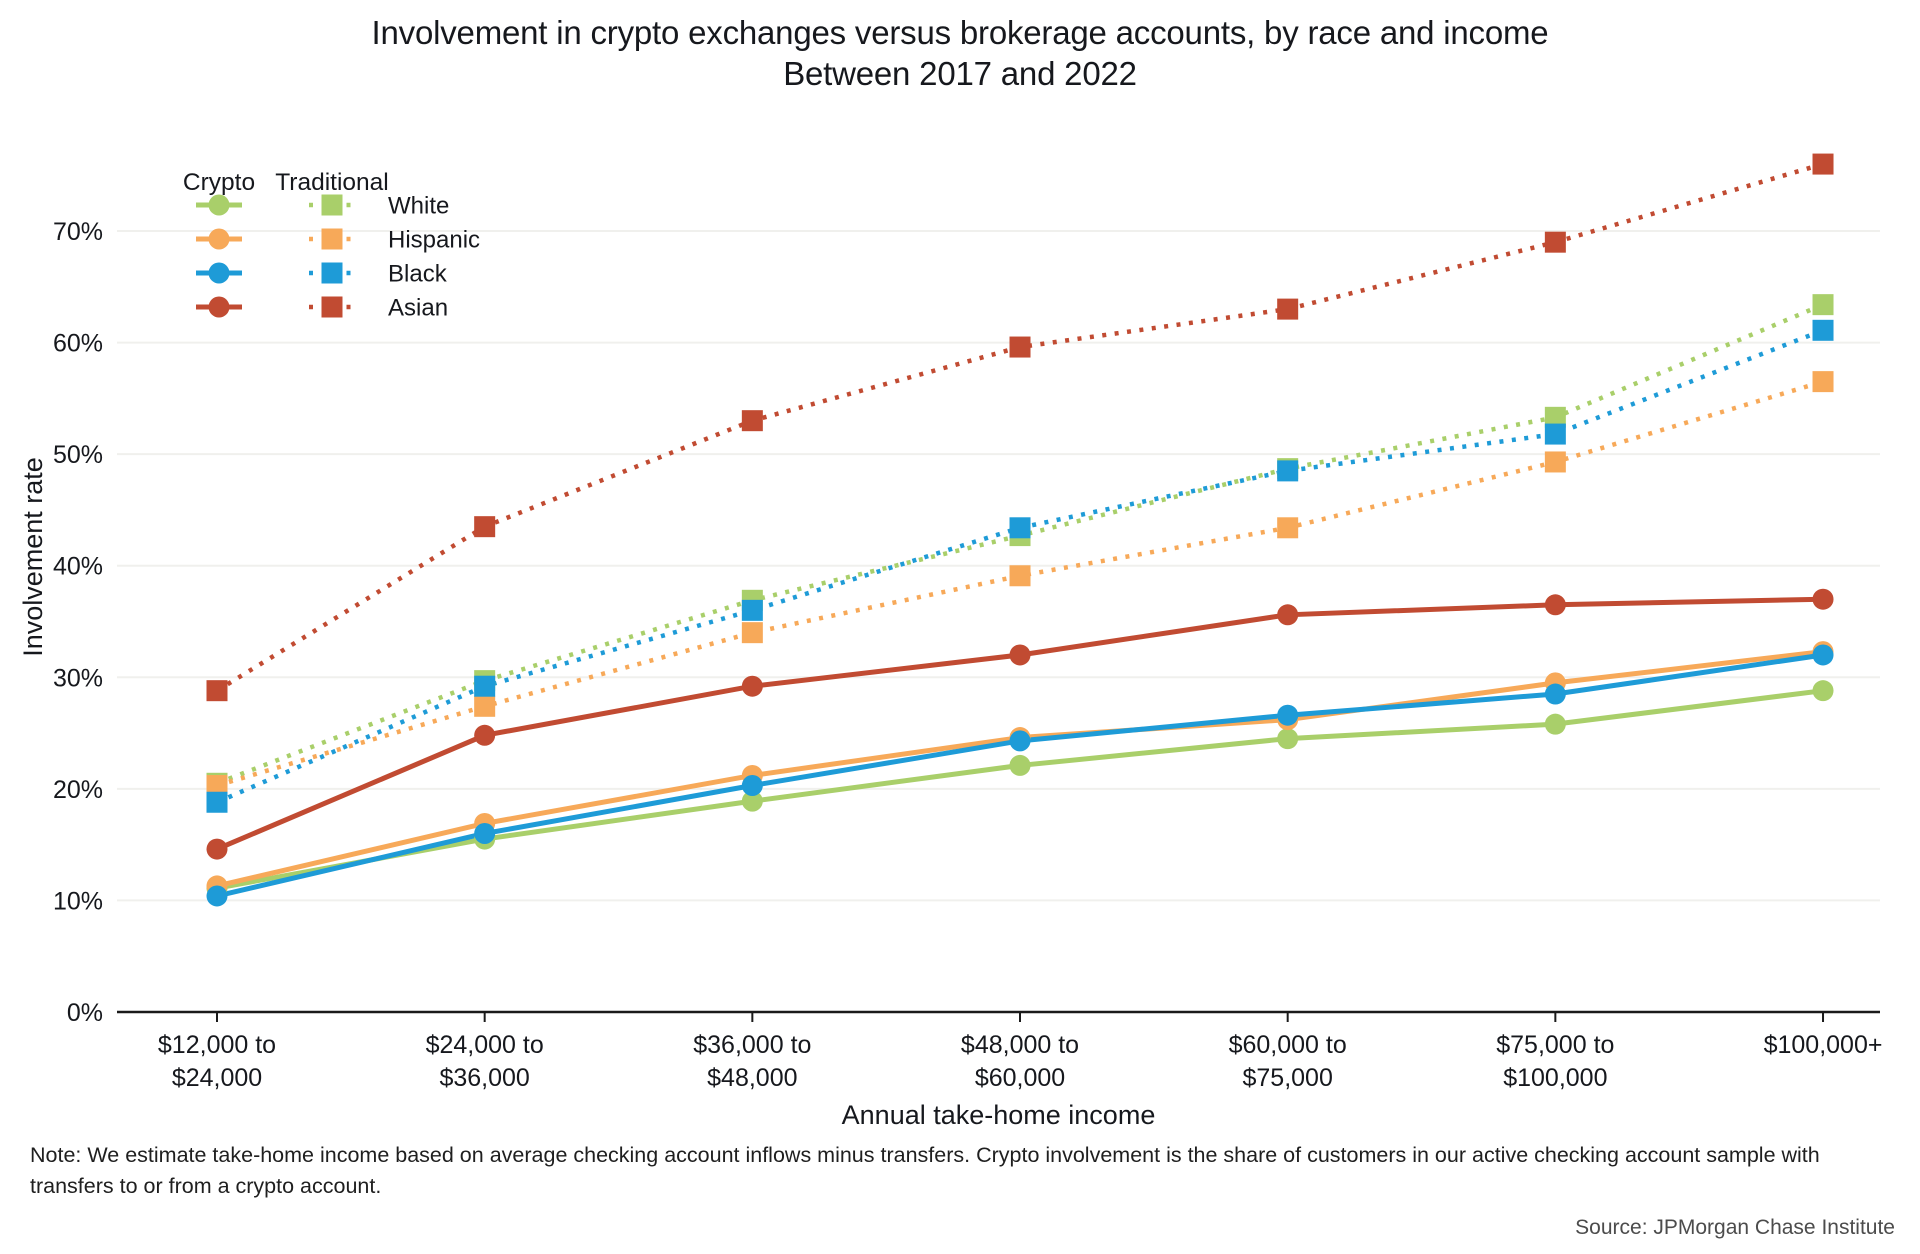 This screenshot has height=1254, width=1920. I want to click on x-tick-label-0-line1: $12,000 to, so click(217, 1045).